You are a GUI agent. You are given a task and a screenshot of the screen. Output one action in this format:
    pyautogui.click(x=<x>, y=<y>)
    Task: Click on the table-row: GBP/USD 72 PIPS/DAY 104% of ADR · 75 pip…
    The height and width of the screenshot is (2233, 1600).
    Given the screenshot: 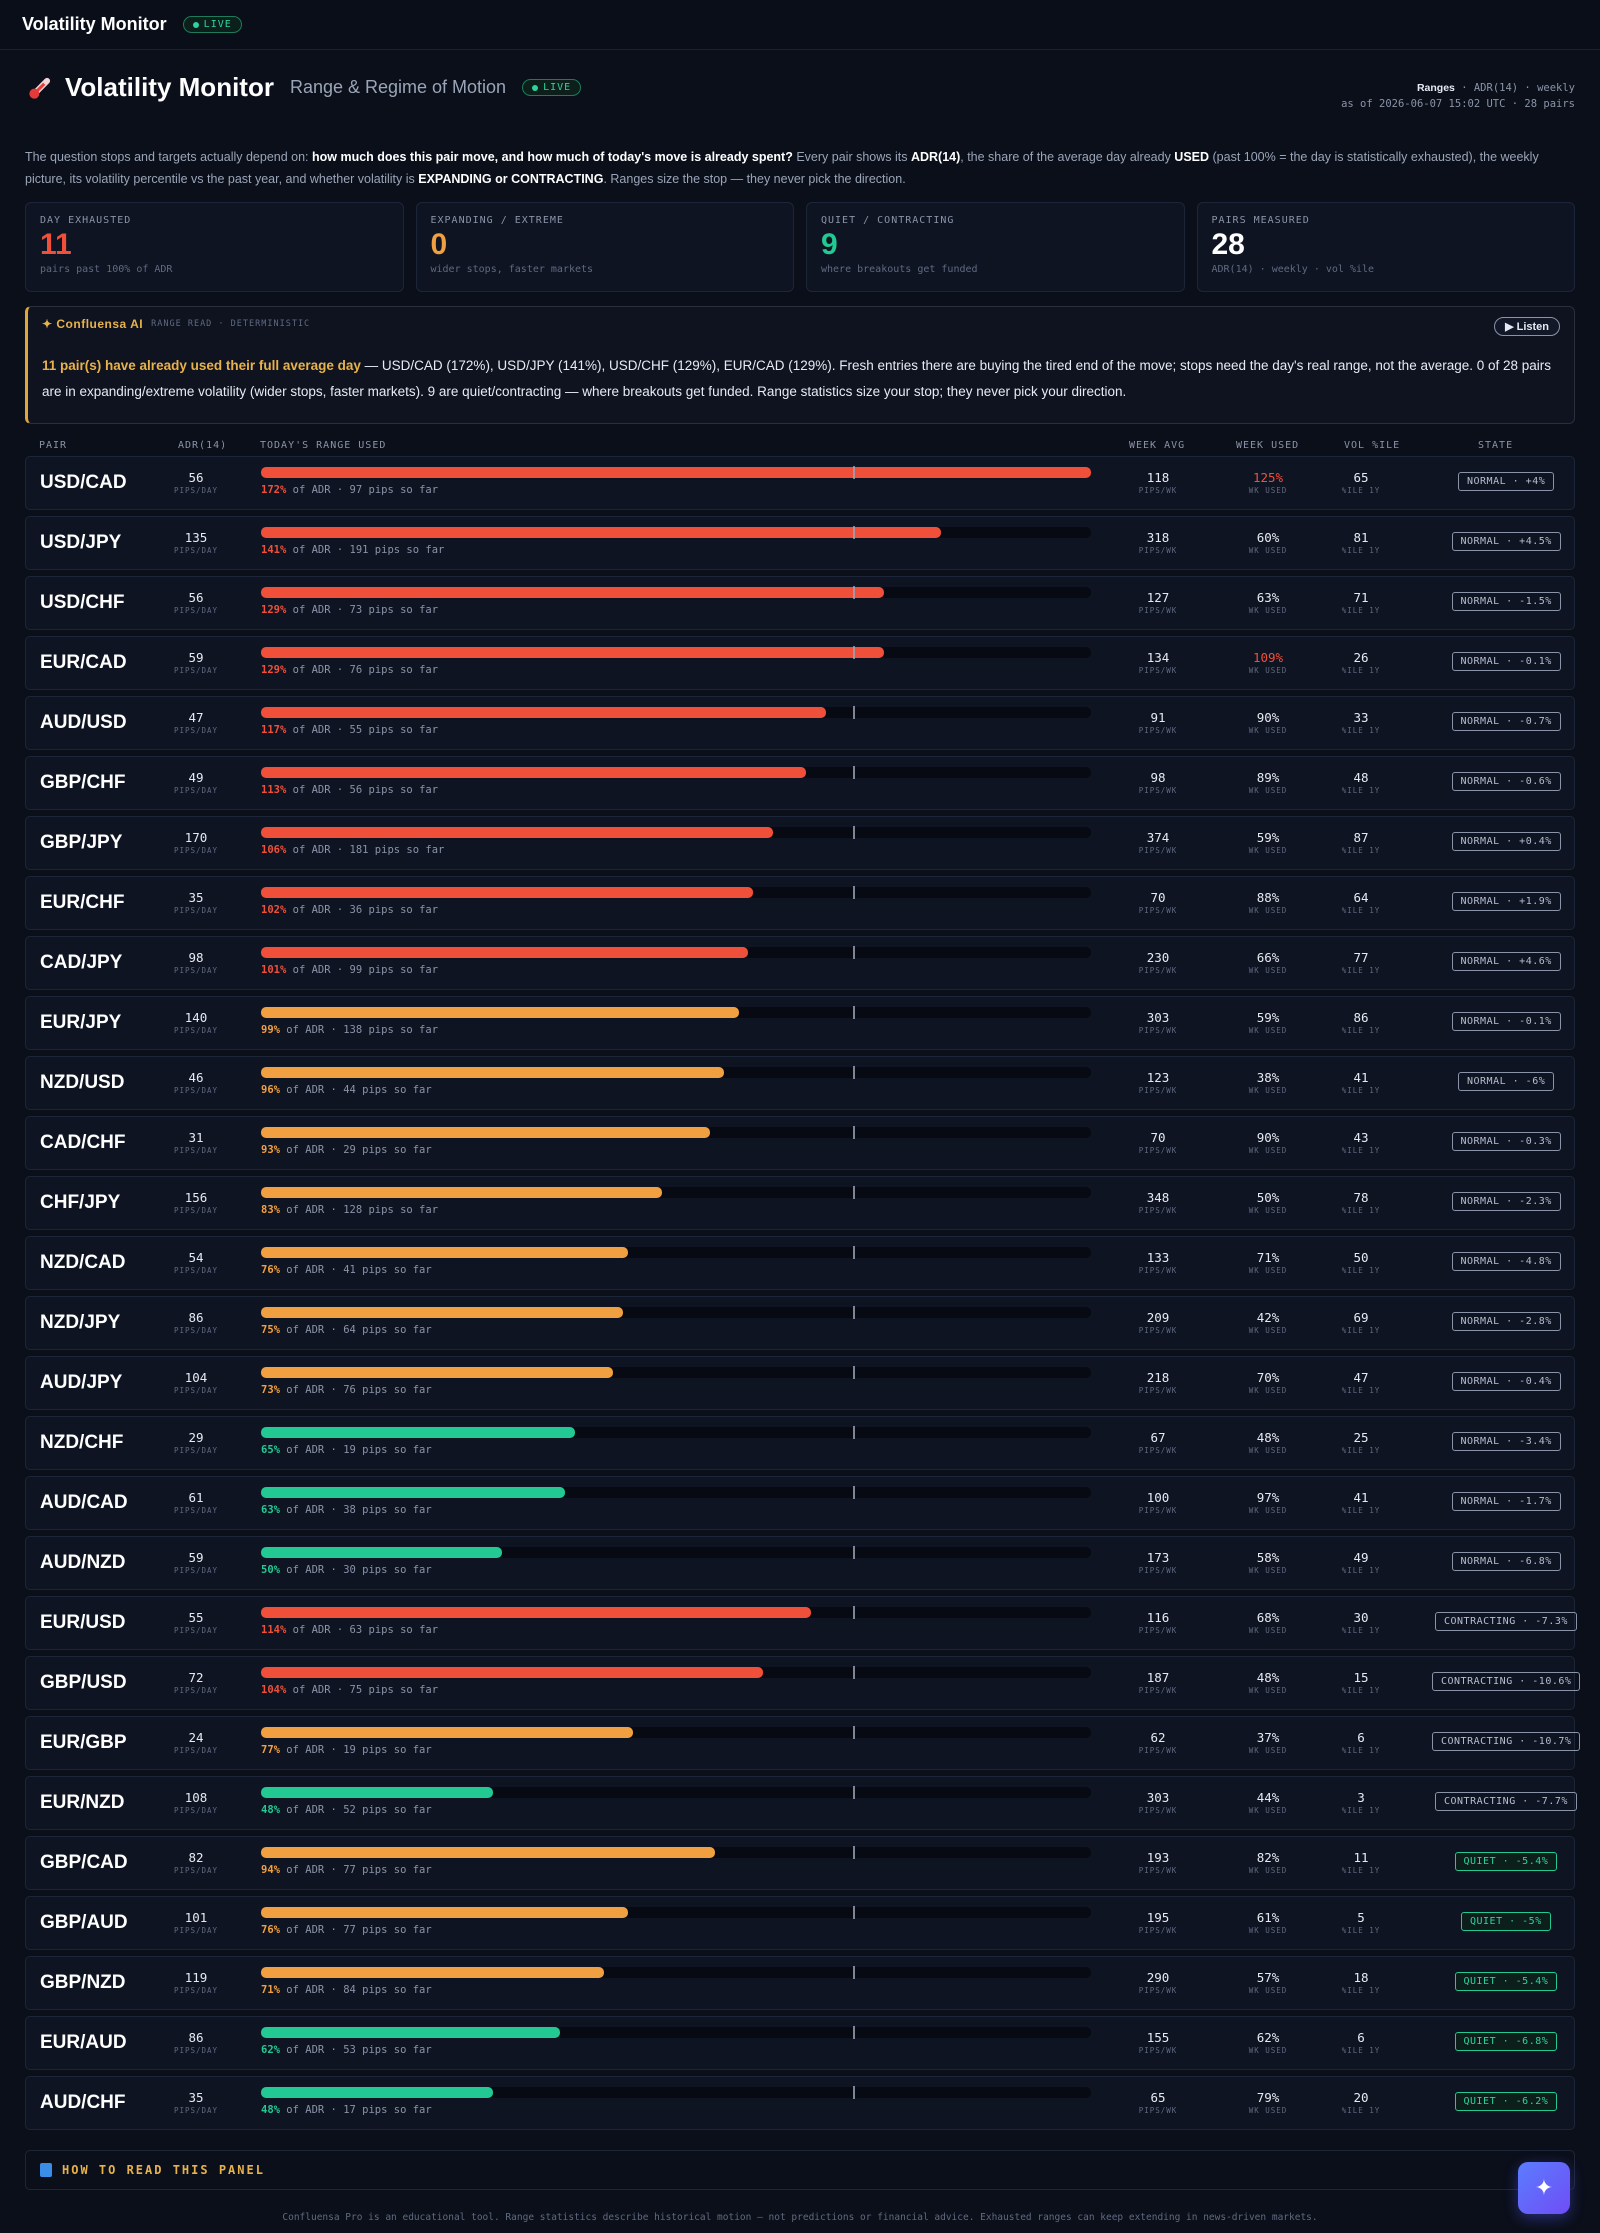 What is the action you would take?
    pyautogui.click(x=803, y=1683)
    